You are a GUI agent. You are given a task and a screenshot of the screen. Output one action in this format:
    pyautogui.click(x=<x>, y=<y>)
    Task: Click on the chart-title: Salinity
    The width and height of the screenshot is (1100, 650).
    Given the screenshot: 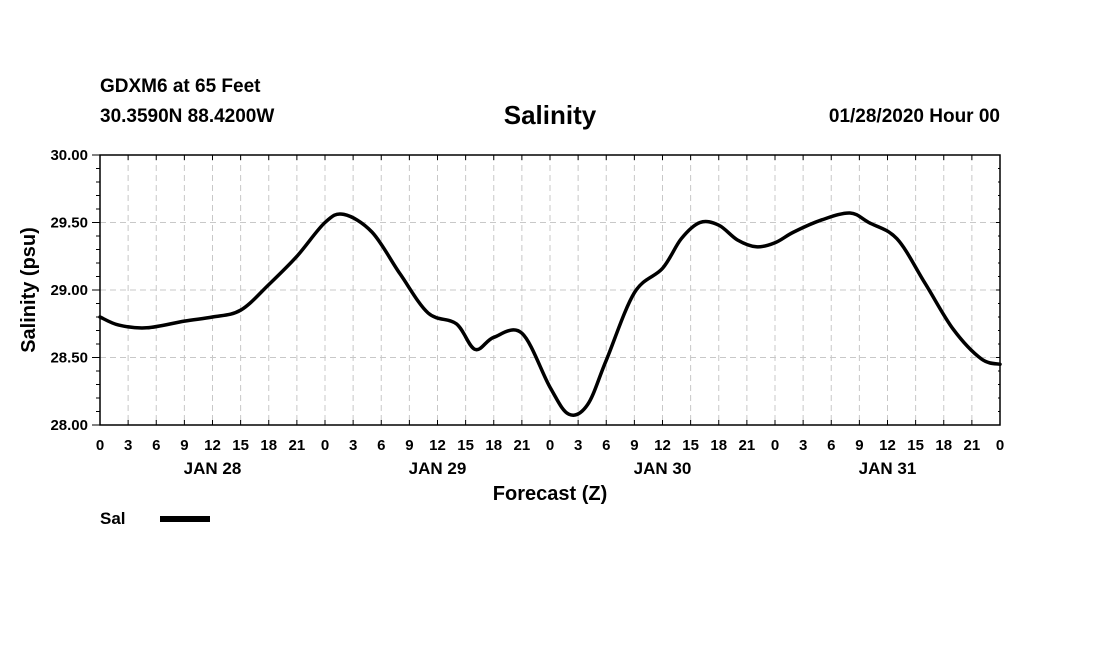 What is the action you would take?
    pyautogui.click(x=550, y=115)
    